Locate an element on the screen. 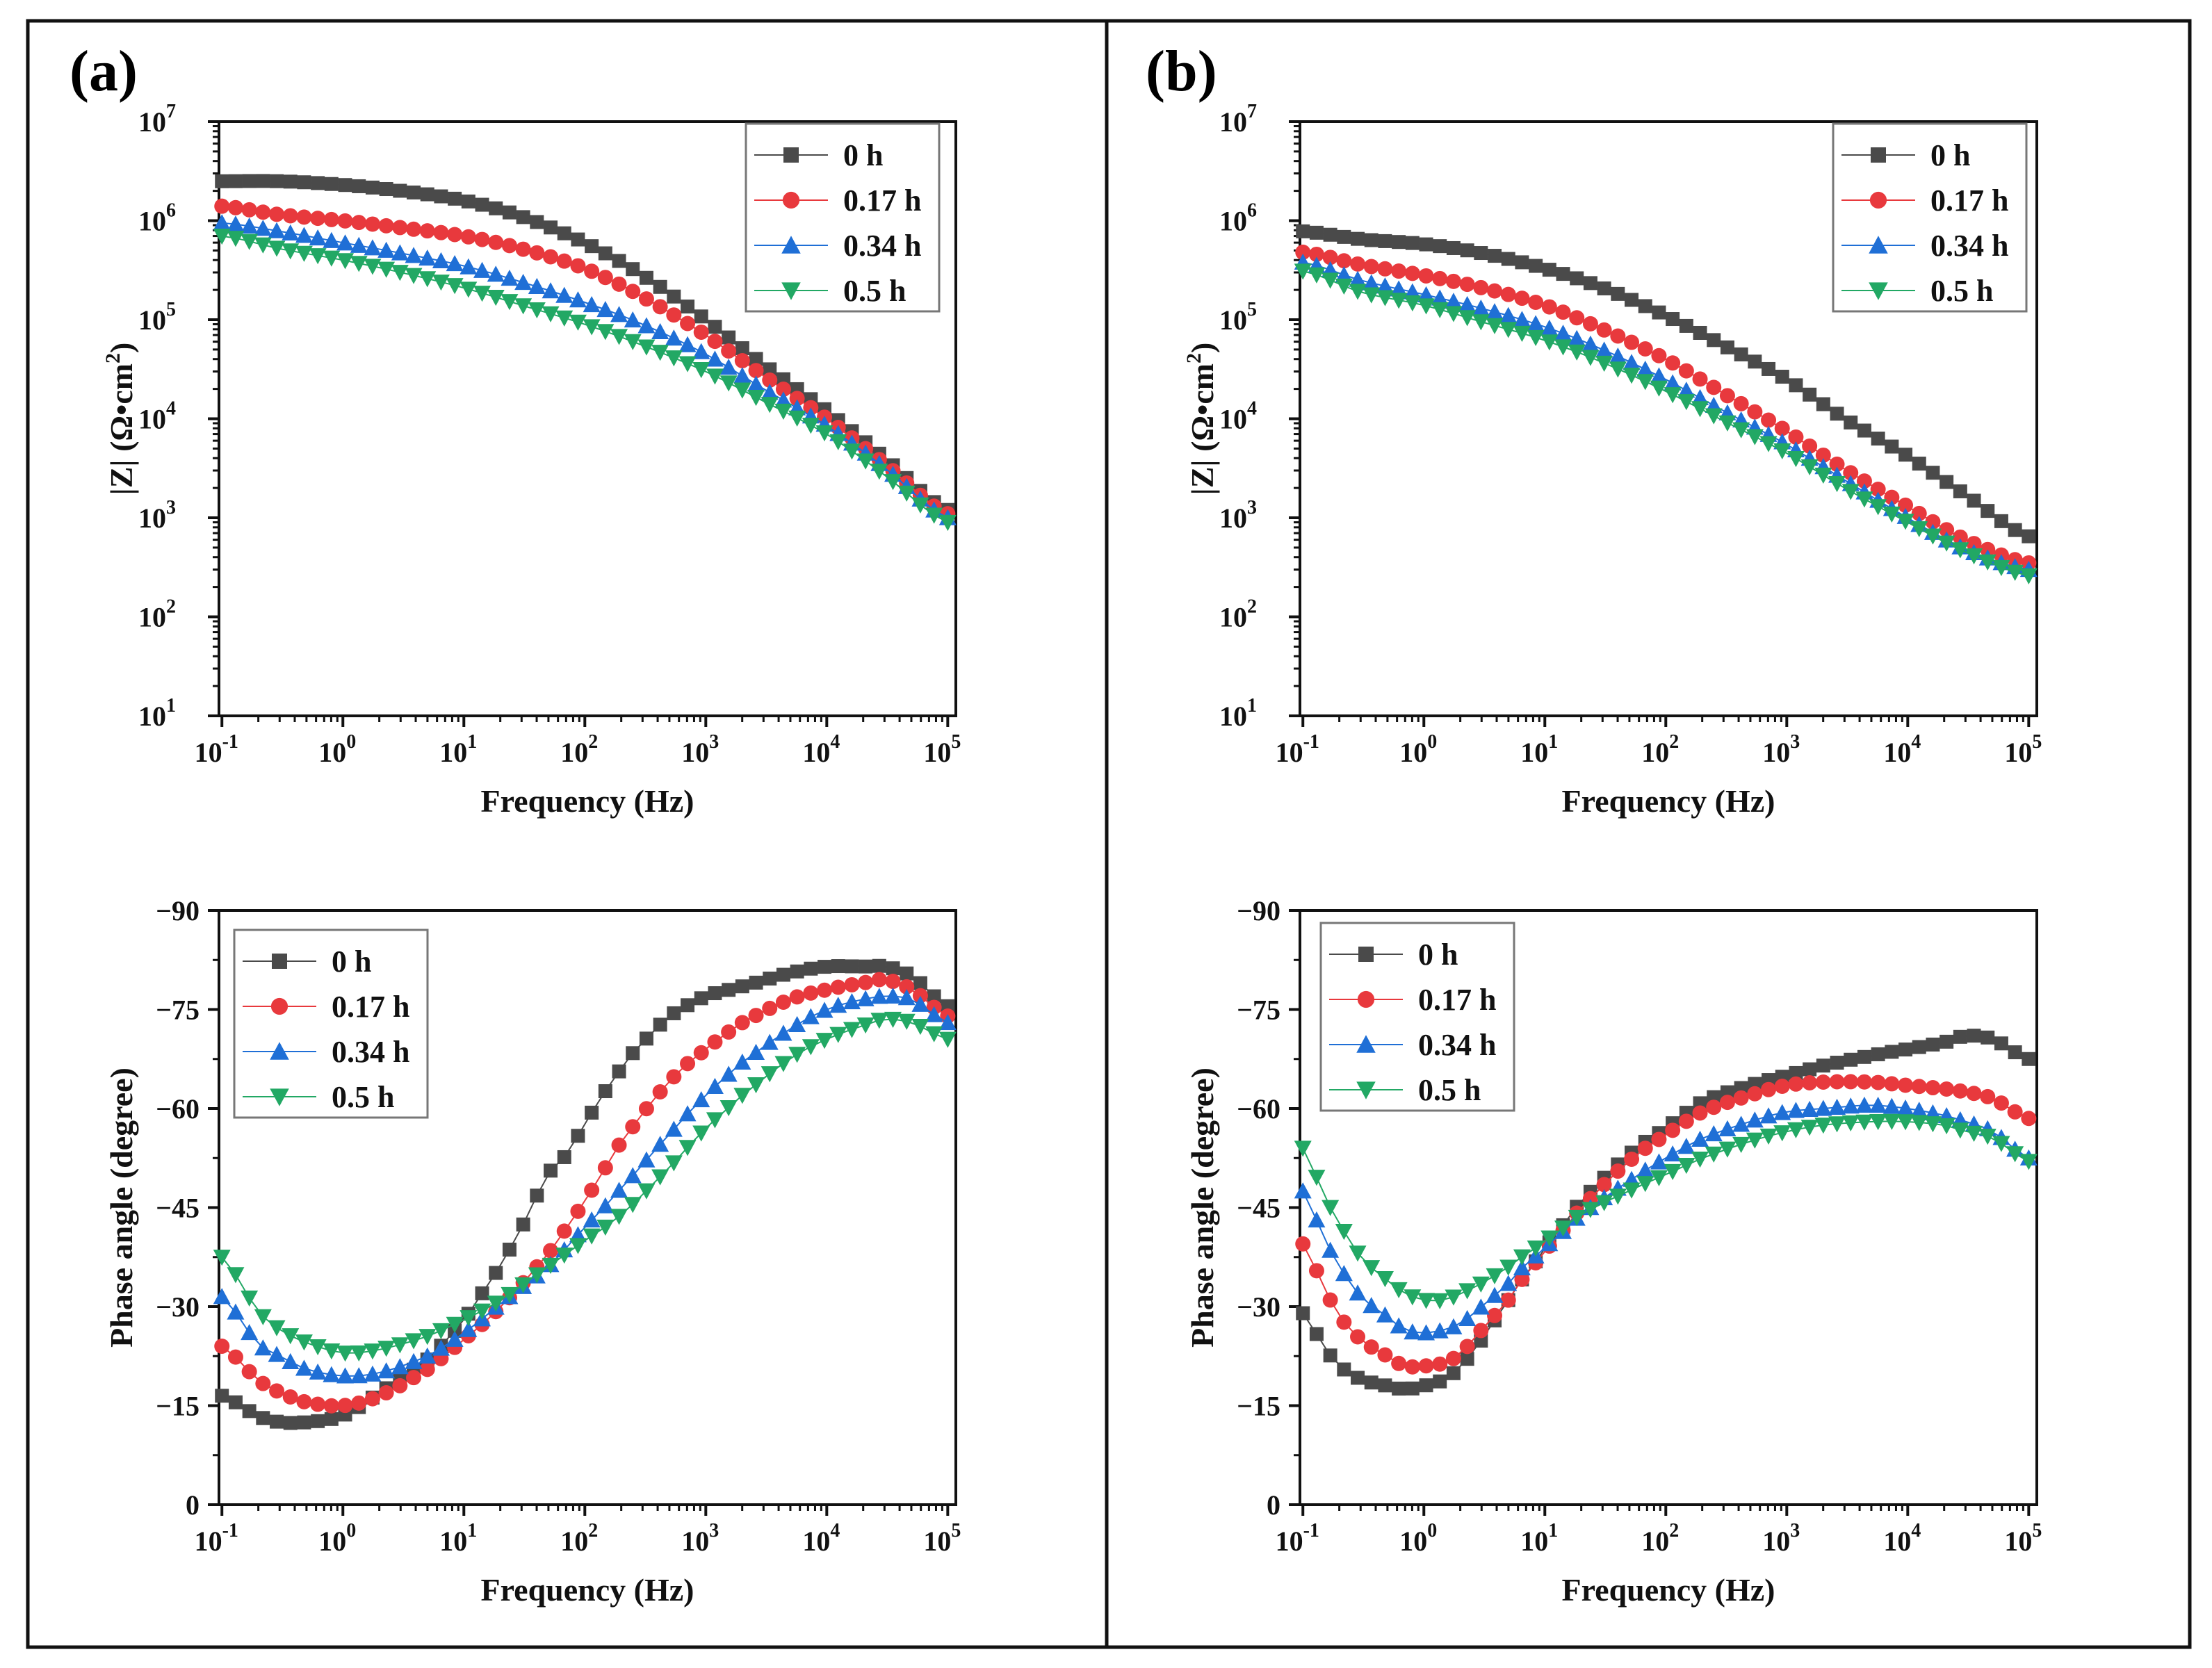 The width and height of the screenshot is (2212, 1668). x-tick-exponent: -1 is located at coordinates (230, 1531).